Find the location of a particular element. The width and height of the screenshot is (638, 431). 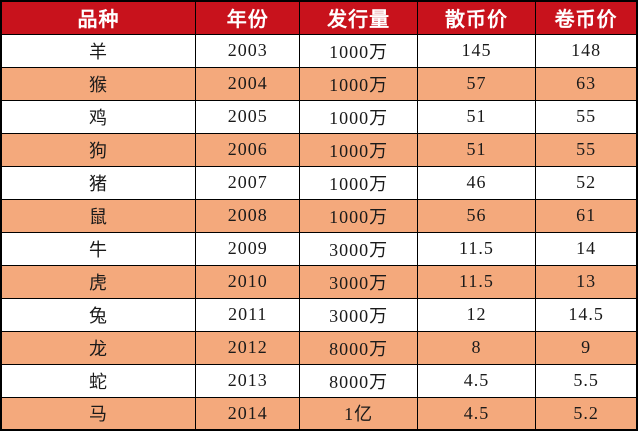

header-cell-4: 卷币价 is located at coordinates (586, 17).